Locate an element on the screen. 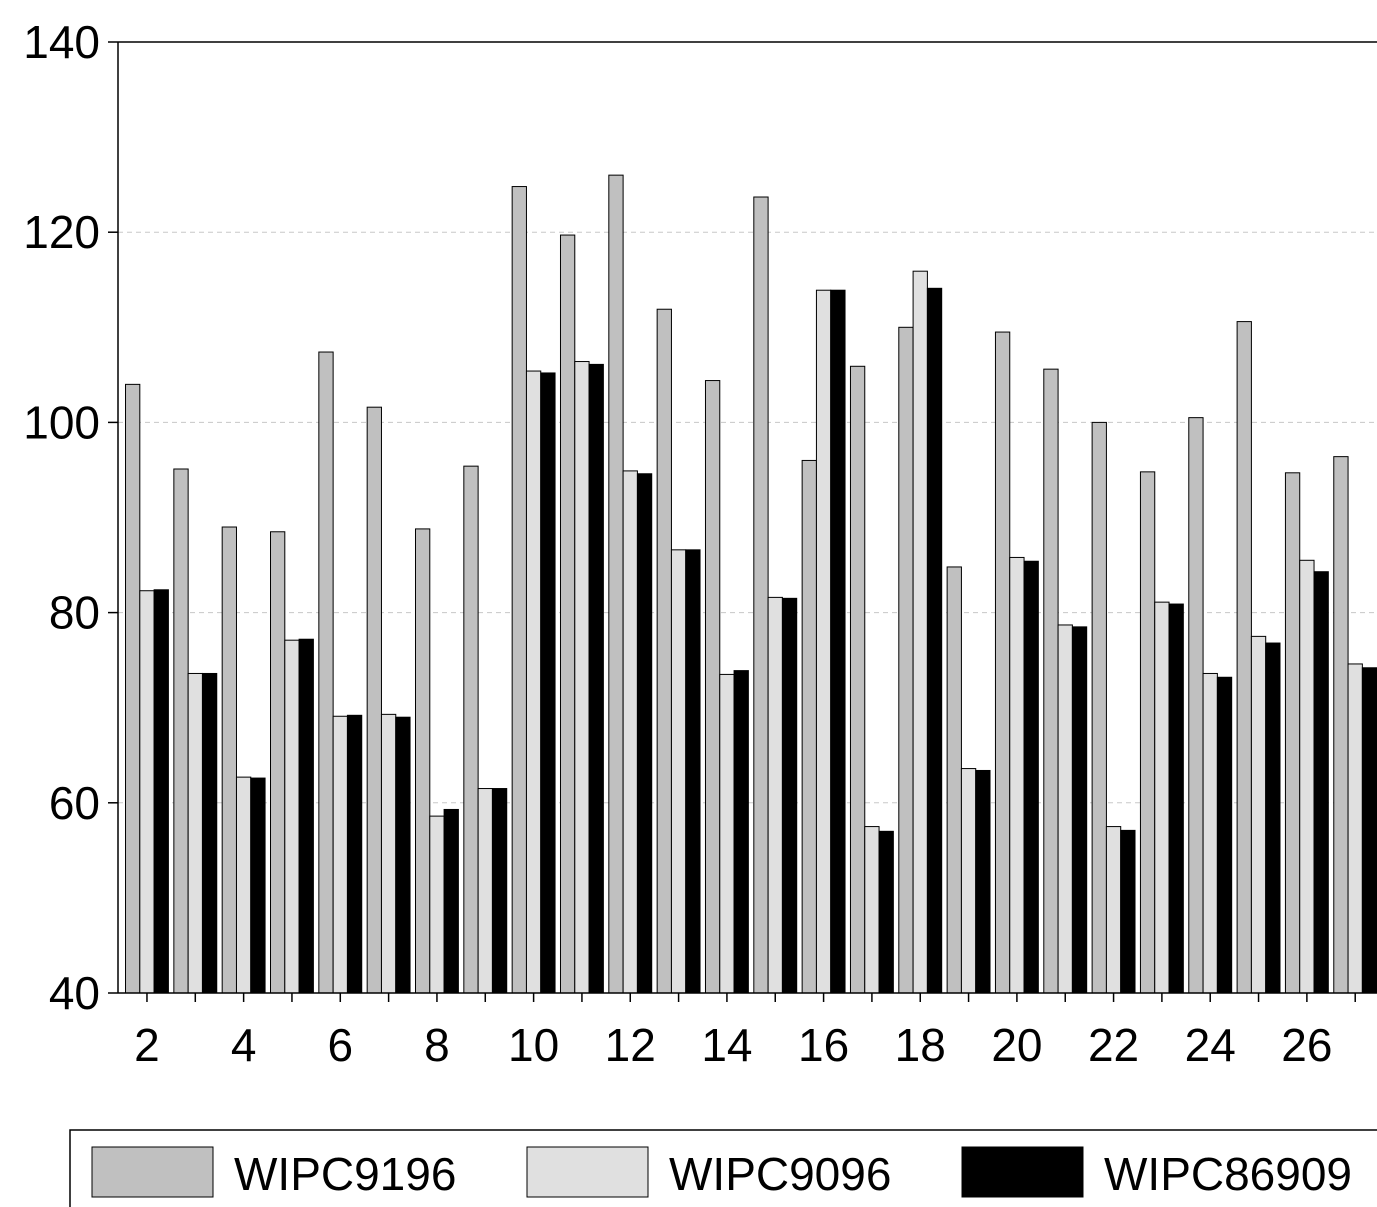  y-tick-label: 120 is located at coordinates (61, 232).